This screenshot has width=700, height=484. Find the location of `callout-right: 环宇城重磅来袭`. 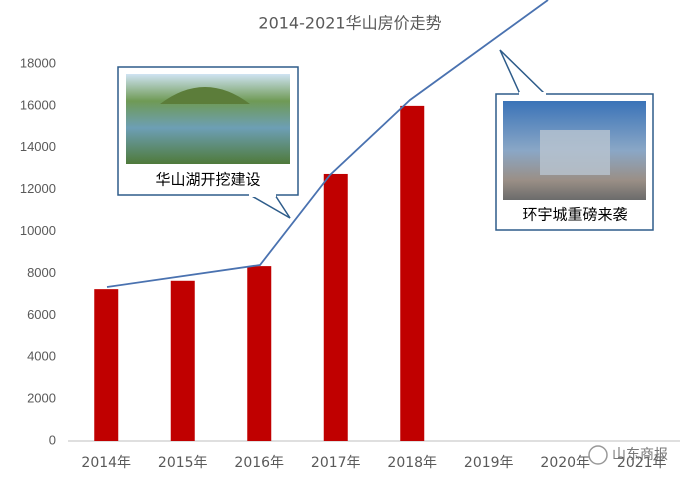

callout-right: 环宇城重磅来袭 is located at coordinates (574, 140).